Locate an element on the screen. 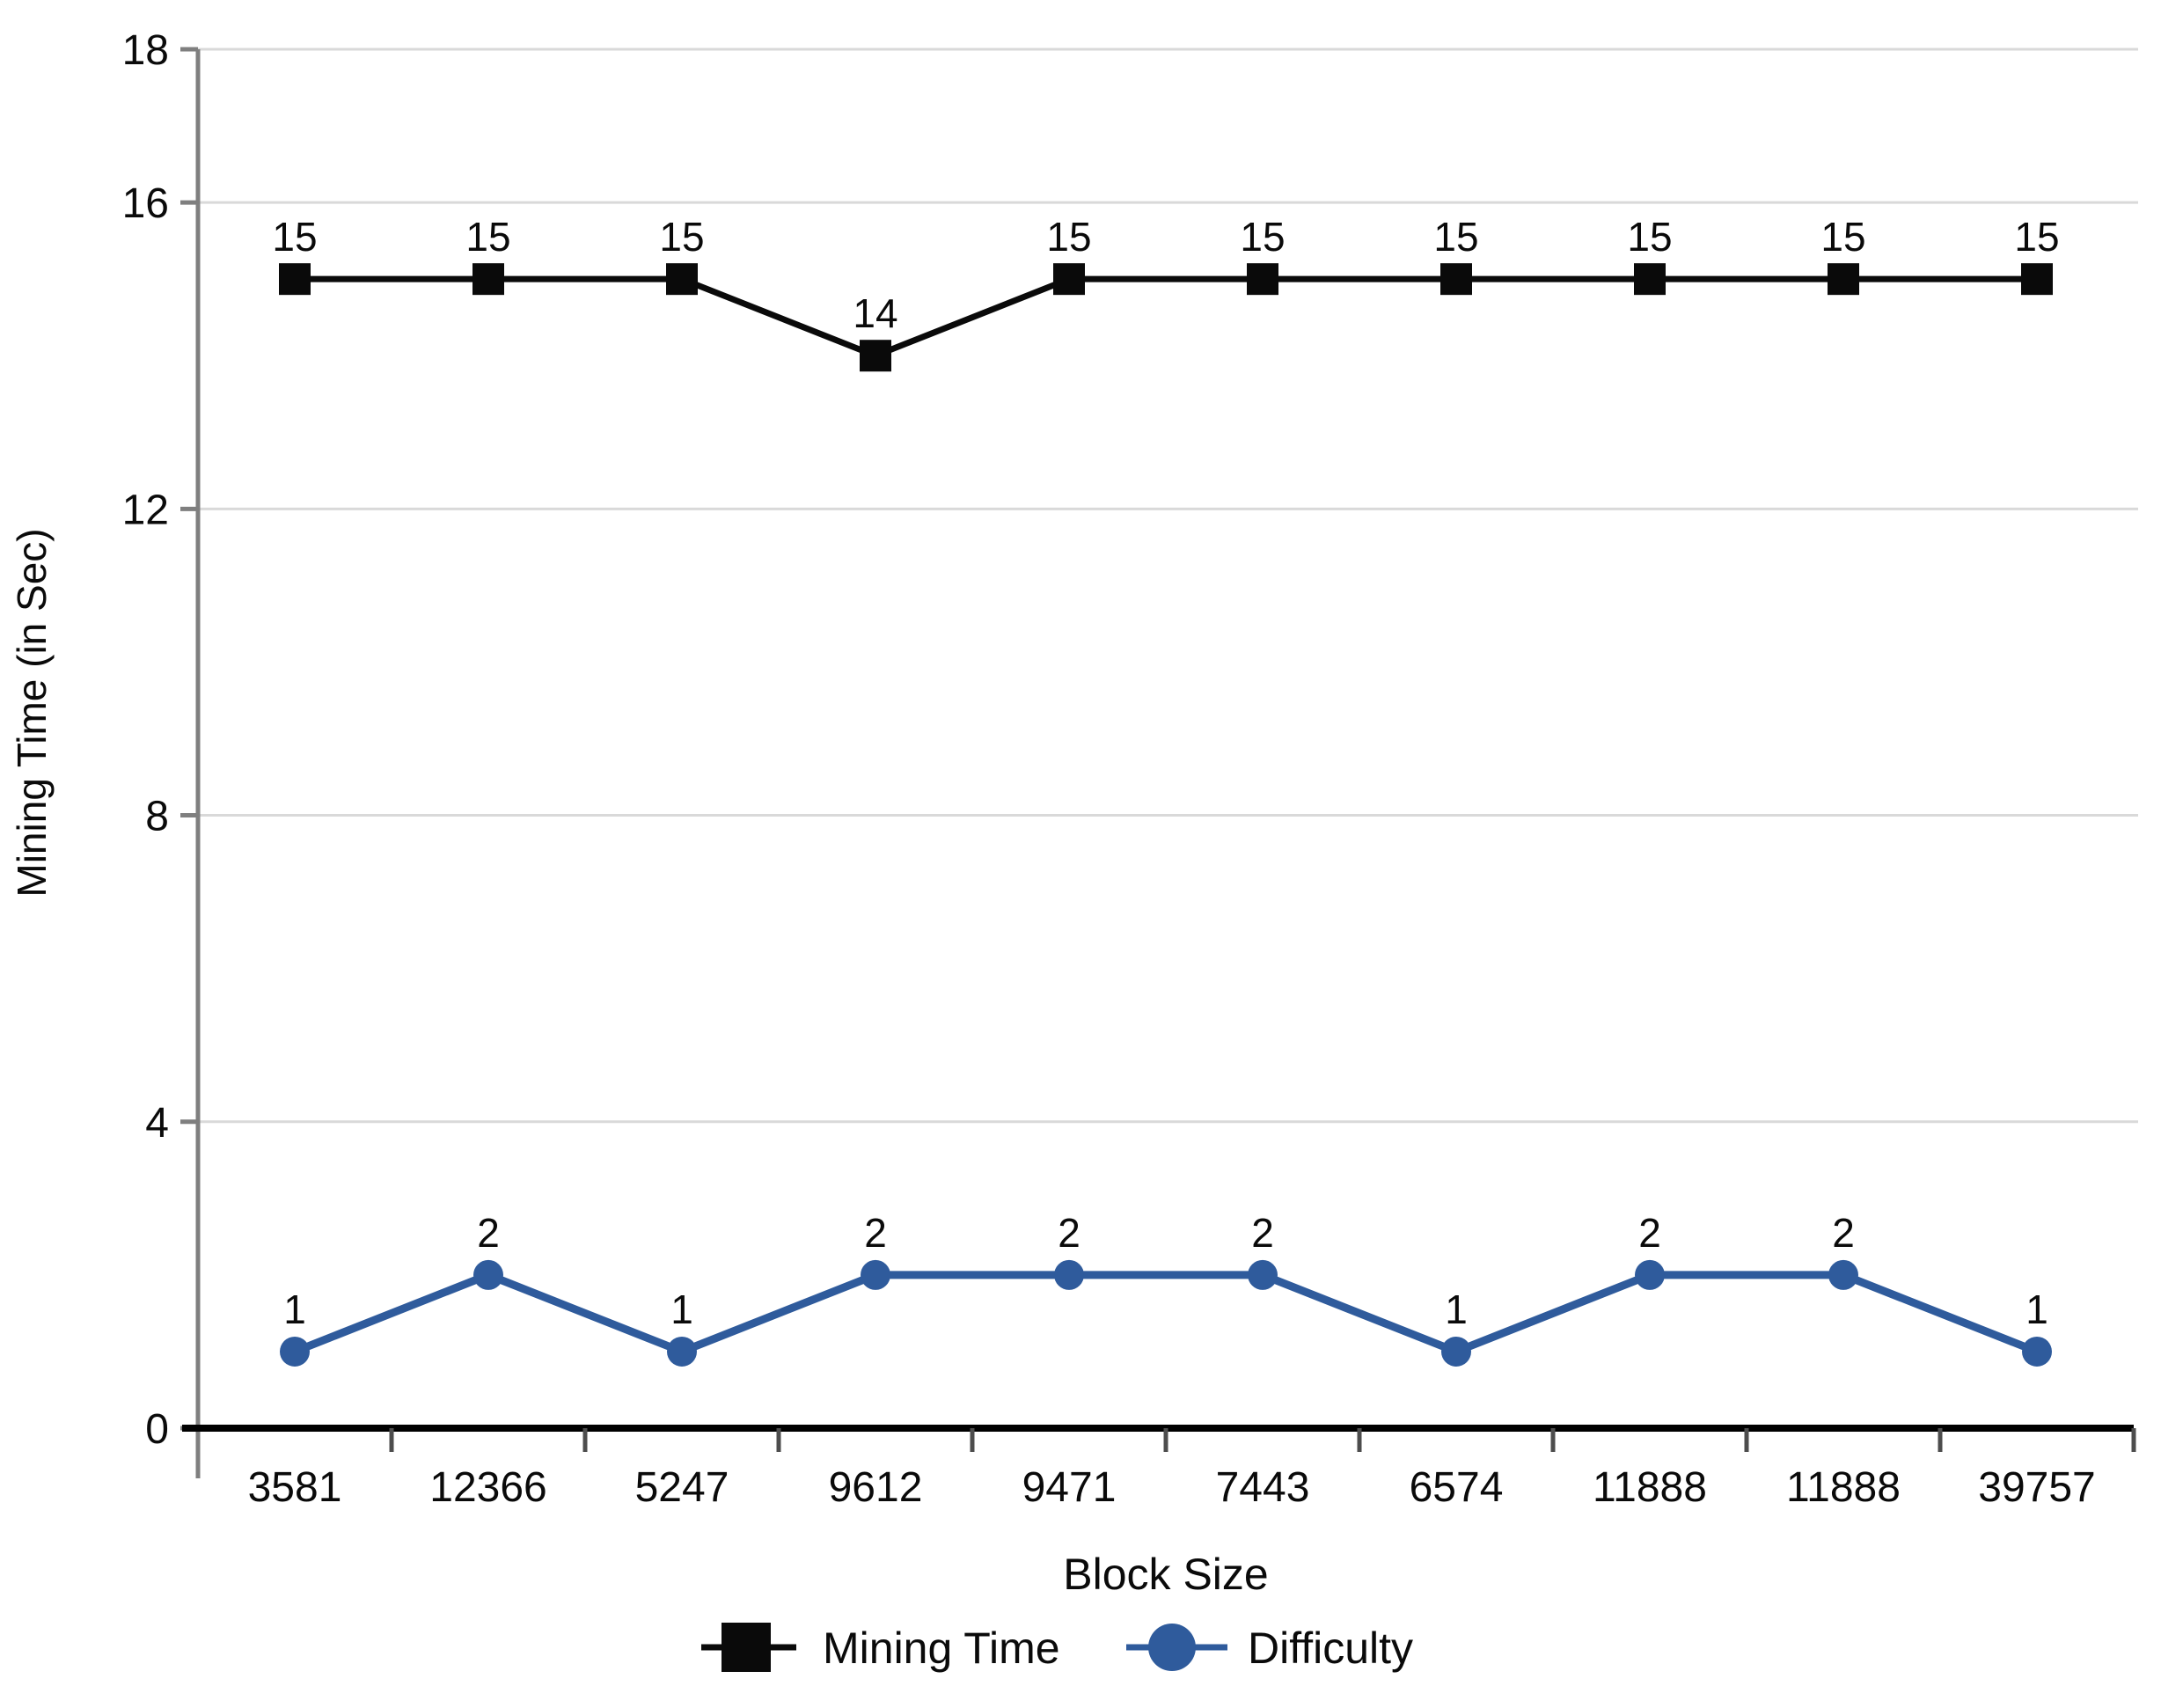  series-line-difficulty is located at coordinates (1166, 1313).